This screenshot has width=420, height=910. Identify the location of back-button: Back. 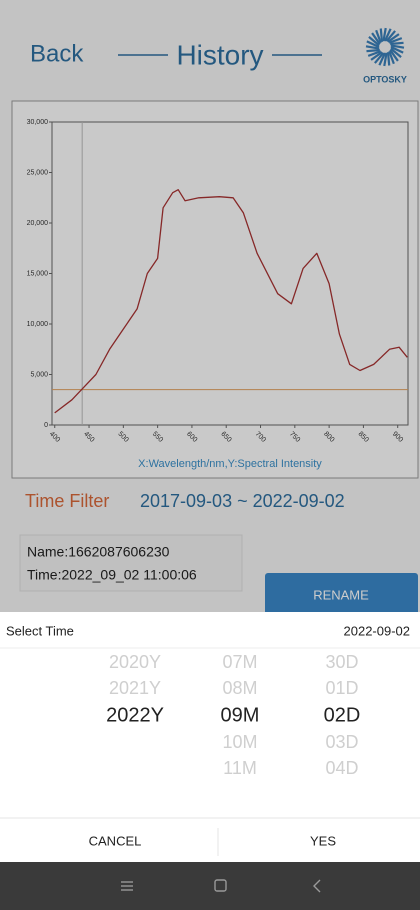
(57, 53).